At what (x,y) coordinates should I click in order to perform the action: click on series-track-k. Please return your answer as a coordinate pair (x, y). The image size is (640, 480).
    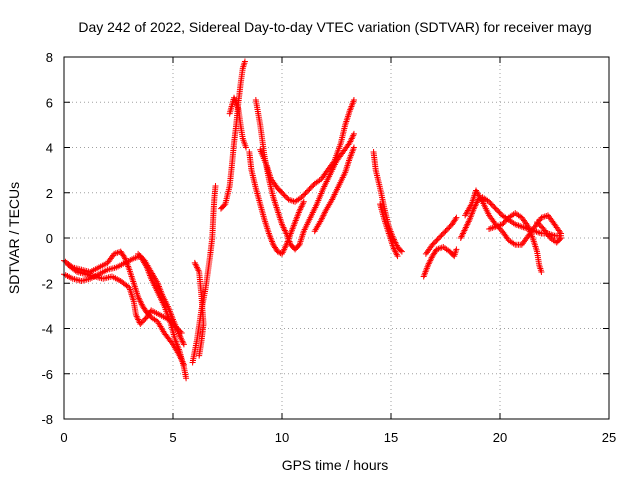
    Looking at the image, I should click on (307, 150).